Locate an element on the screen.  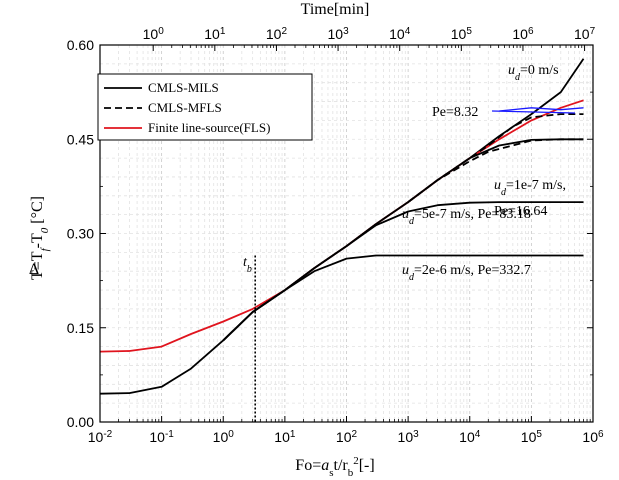
y-tick-label: 0.60 is located at coordinates (80, 45).